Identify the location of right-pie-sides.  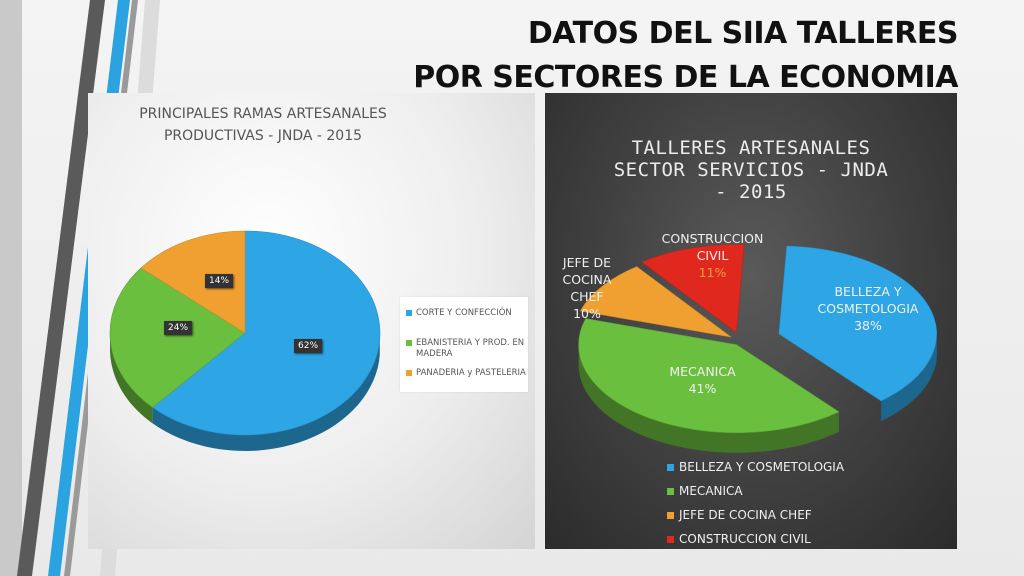
(757, 394).